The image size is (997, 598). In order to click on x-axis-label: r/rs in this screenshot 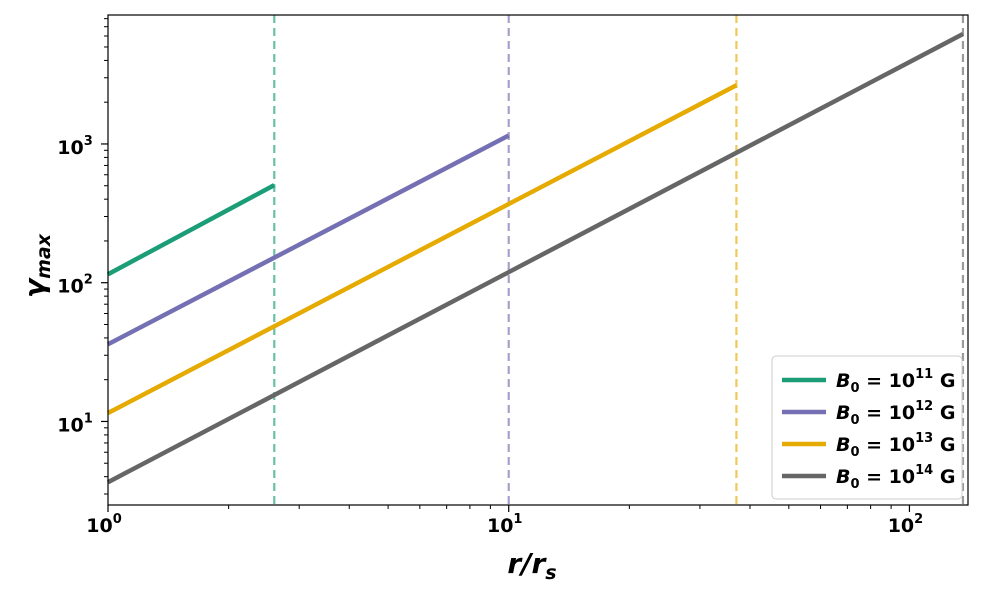, I will do `click(531, 565)`.